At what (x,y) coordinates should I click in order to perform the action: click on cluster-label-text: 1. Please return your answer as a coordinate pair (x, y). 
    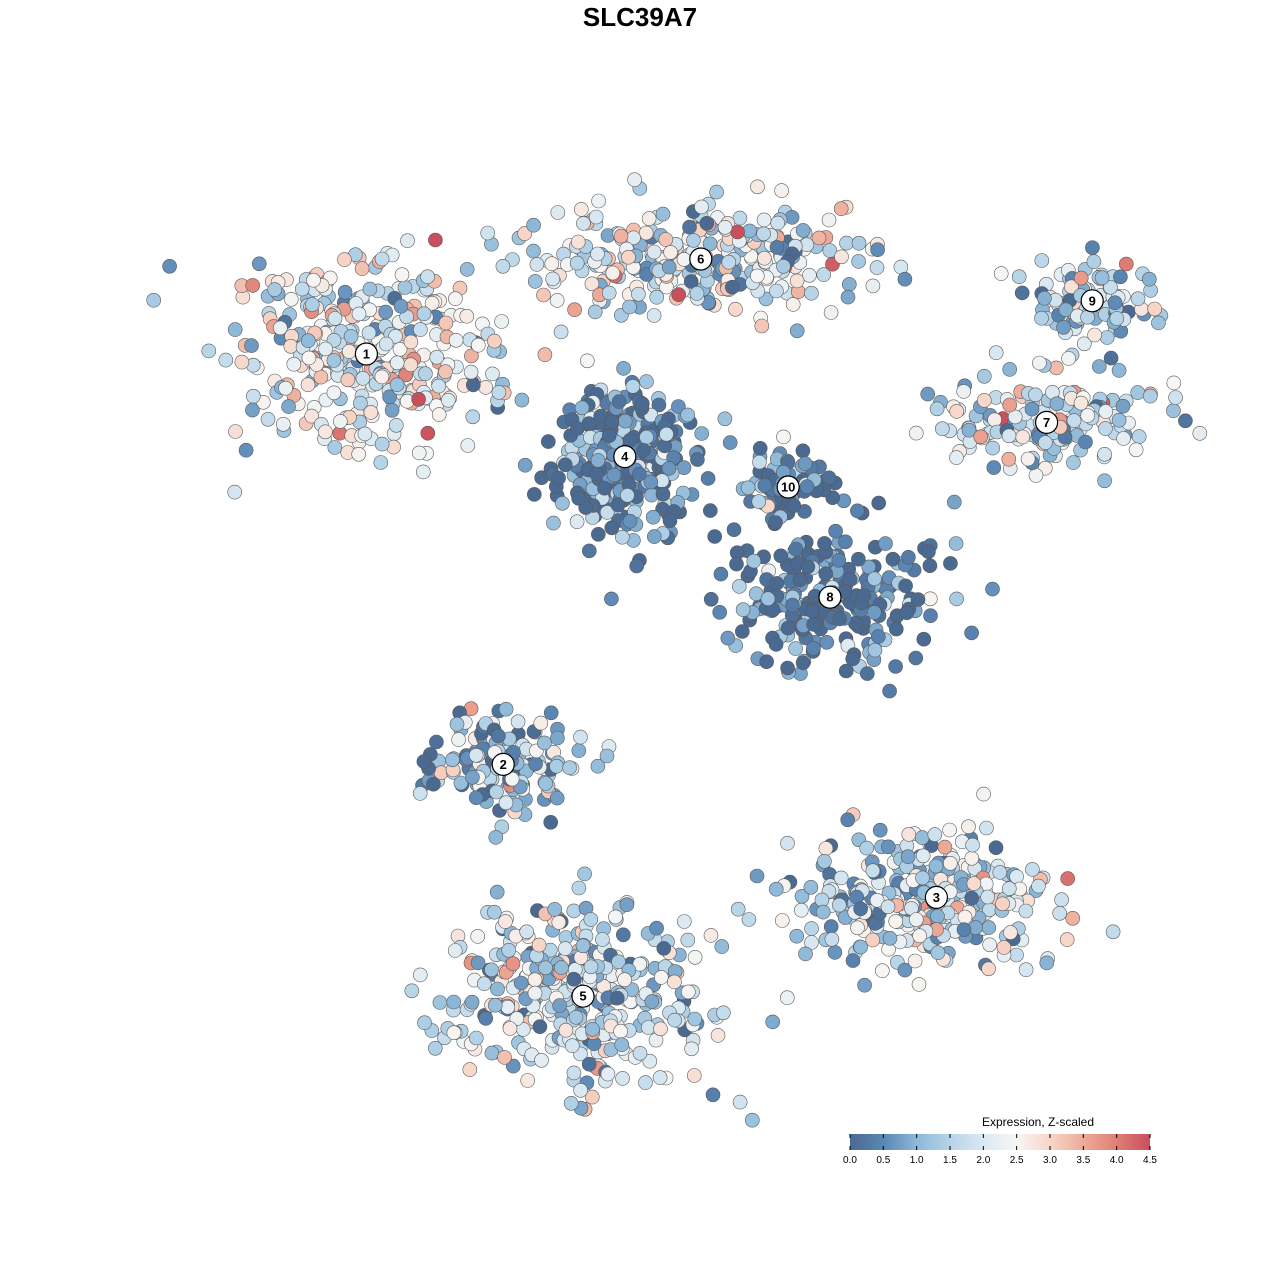
    Looking at the image, I should click on (366, 354).